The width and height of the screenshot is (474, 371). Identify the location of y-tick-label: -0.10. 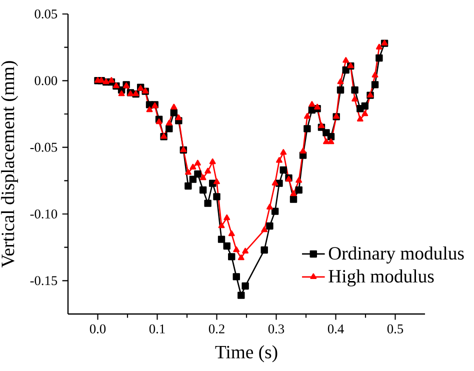
(44, 214).